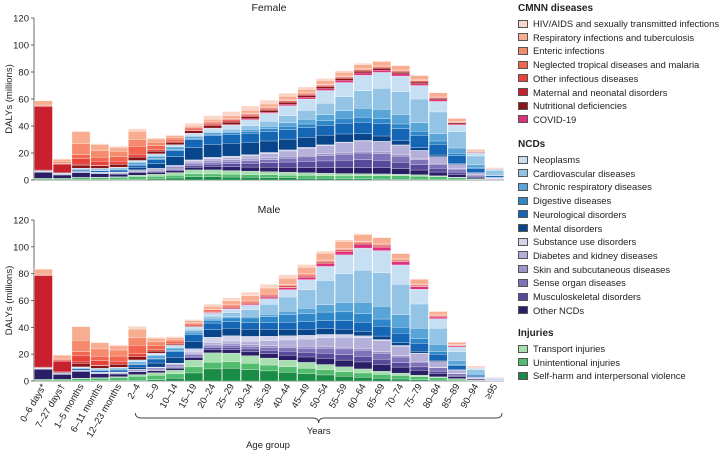  Describe the element at coordinates (592, 187) in the screenshot. I see `legend-label: Chronic respiratory diseases` at that location.